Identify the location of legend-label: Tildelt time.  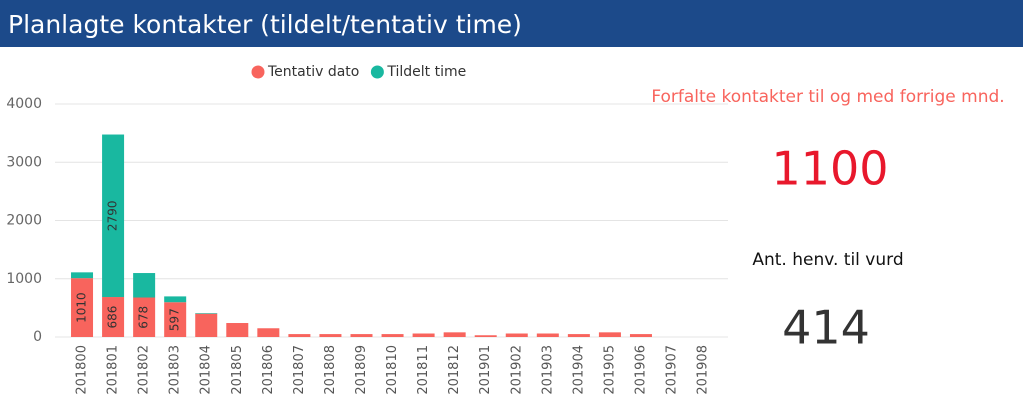
(426, 72).